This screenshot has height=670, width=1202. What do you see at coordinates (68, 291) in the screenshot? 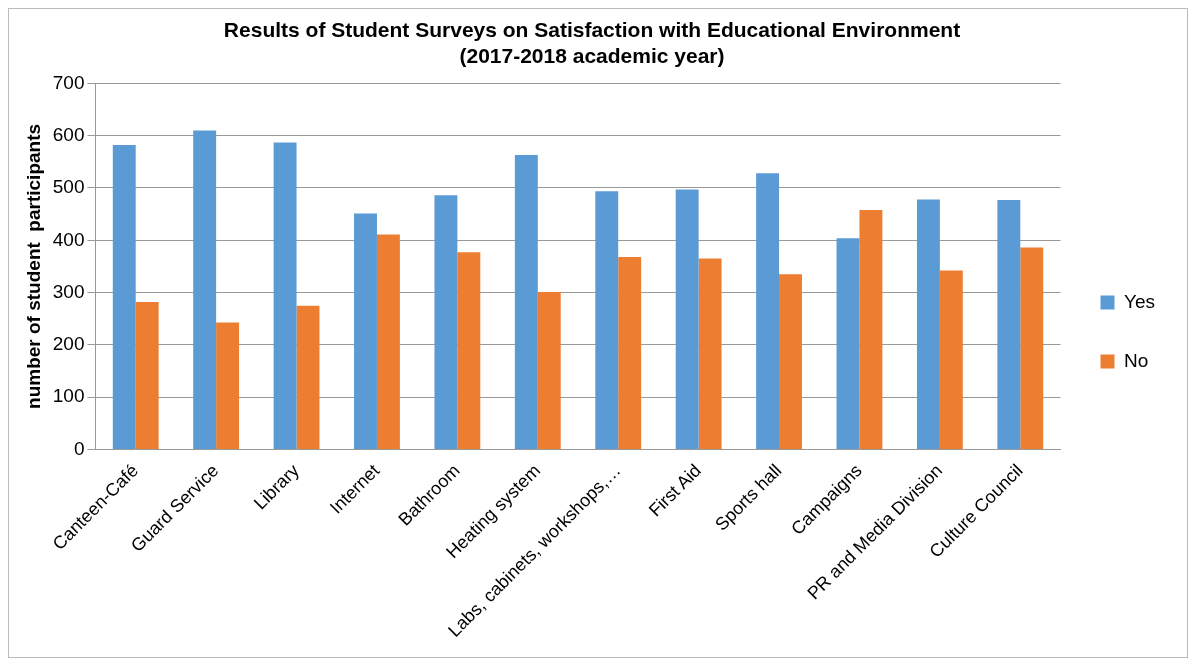
I see `y-tick-label: 300` at bounding box center [68, 291].